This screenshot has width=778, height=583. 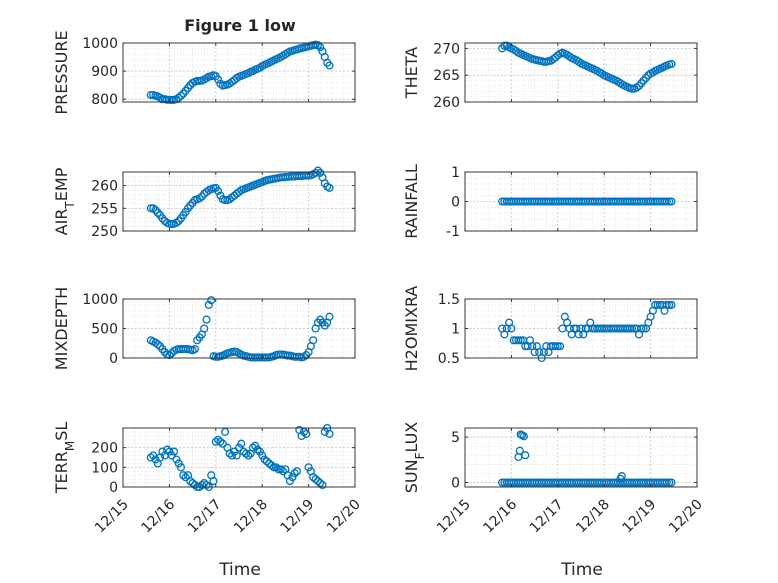 What do you see at coordinates (550, 202) in the screenshot?
I see `subplot-rainfall: -1 0 1 RAINFALL` at bounding box center [550, 202].